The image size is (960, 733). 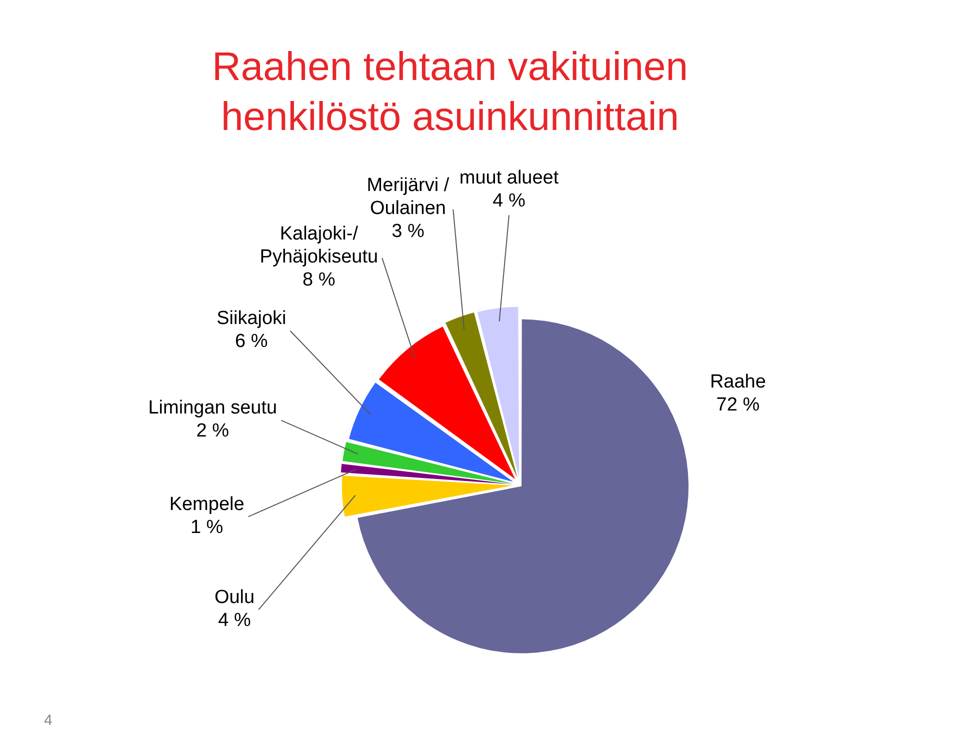 I want to click on slice-label: Kalajoki-/ Pyhäjokiseutu, so click(x=319, y=246).